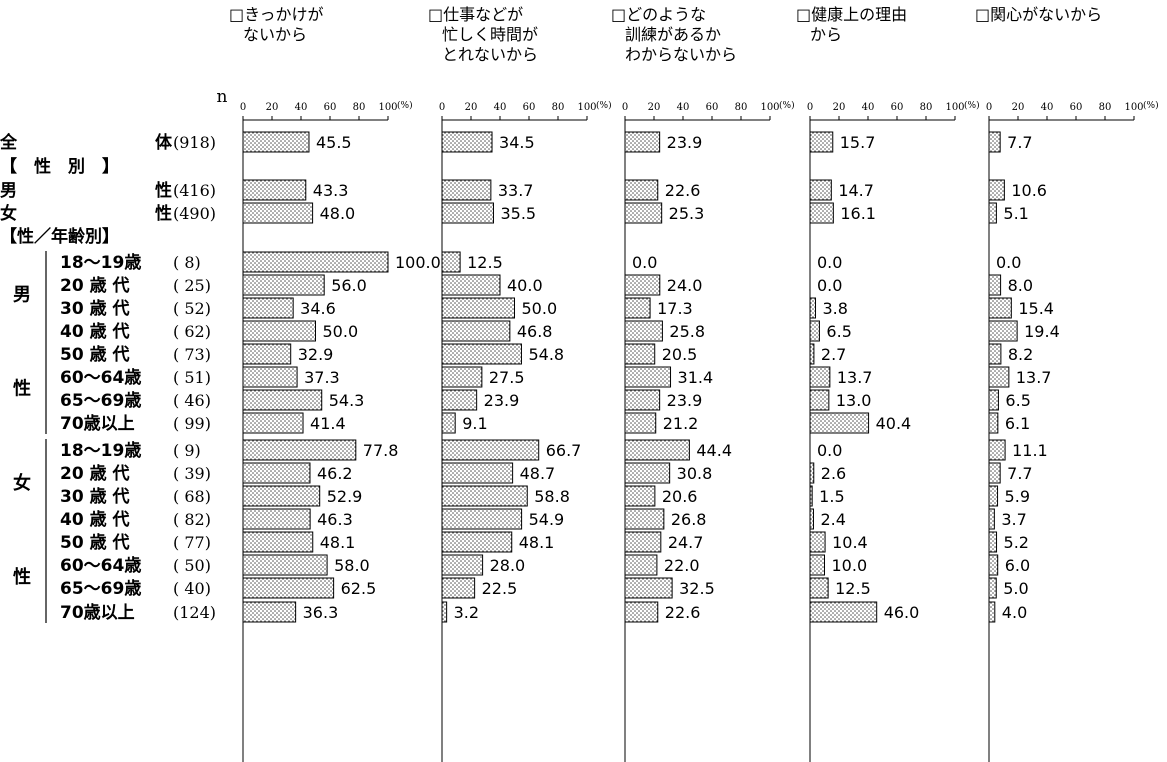 This screenshot has height=762, width=1167. I want to click on data-label: 25.3, so click(687, 213).